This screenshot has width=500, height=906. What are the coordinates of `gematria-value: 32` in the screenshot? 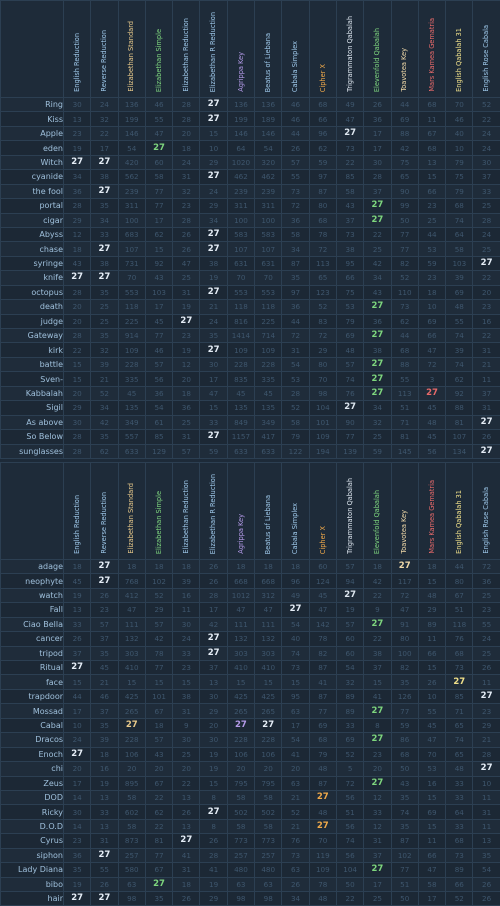 It's located at (186, 191).